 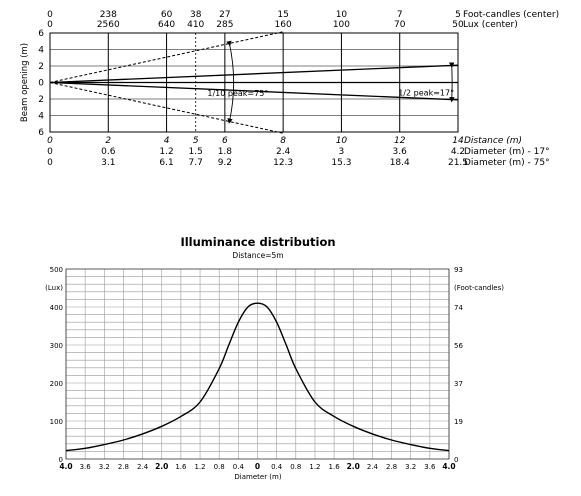 I want to click on beam-bottom-row-label: Distance (m), so click(x=493, y=141).